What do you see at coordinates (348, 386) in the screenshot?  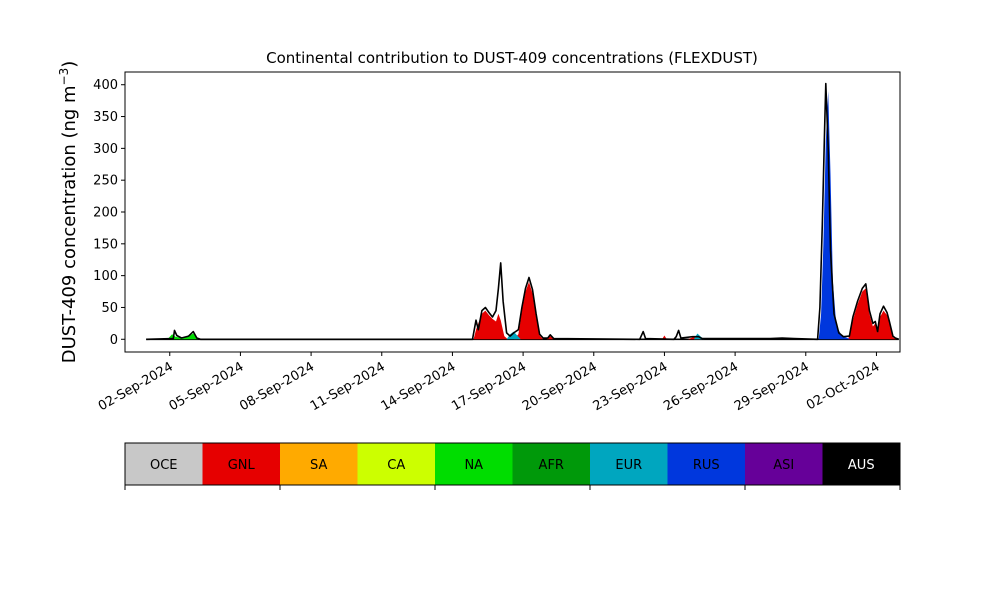 I see `x-tick-label: 11-Sep-2024` at bounding box center [348, 386].